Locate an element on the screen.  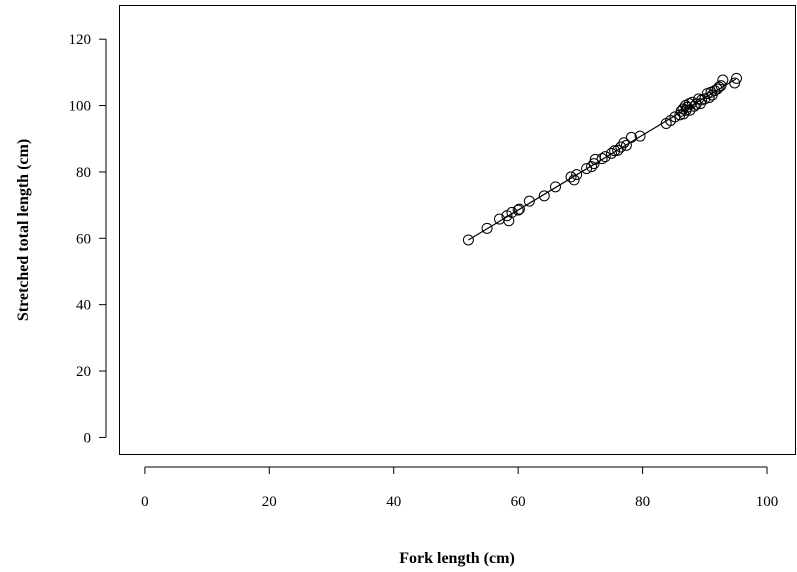
x-tick-label: 40 is located at coordinates (393, 502).